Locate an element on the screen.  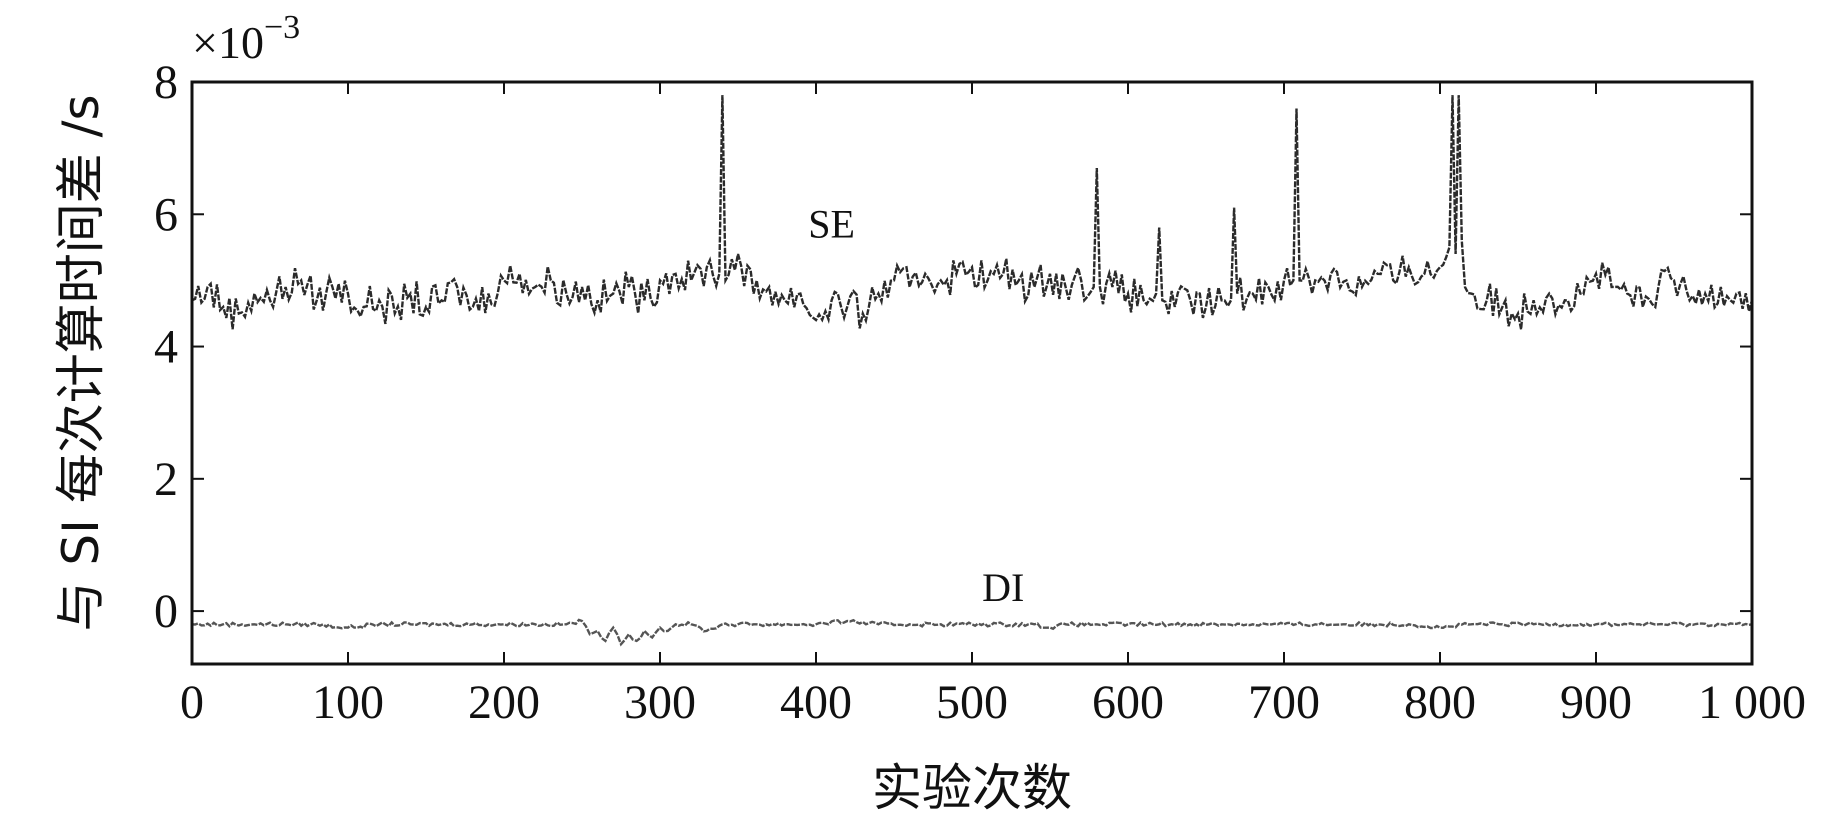
x-tick-label: 300 is located at coordinates (660, 702).